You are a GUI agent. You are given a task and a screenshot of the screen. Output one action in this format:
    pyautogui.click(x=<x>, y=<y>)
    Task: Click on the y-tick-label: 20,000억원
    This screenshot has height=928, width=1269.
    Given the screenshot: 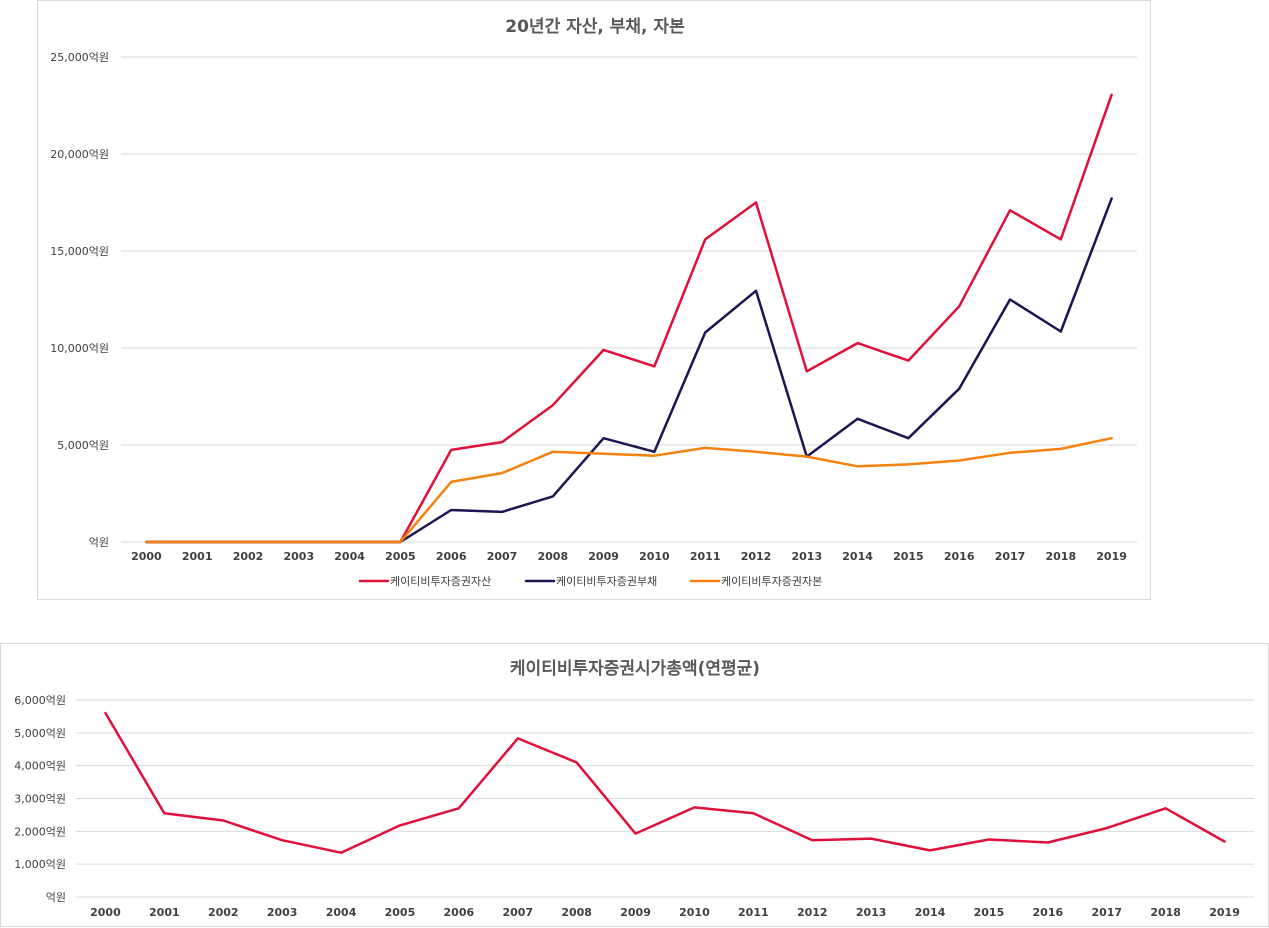 What is the action you would take?
    pyautogui.click(x=79, y=154)
    